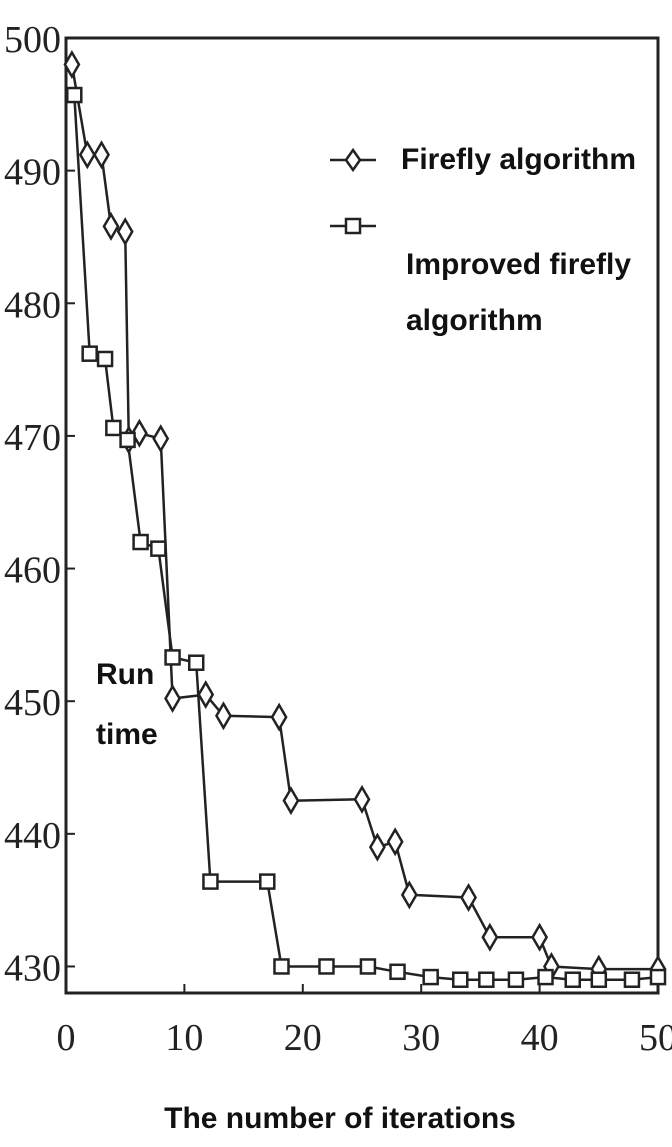 This screenshot has width=672, height=1147. What do you see at coordinates (32, 968) in the screenshot?
I see `y-tick-label-430: 430` at bounding box center [32, 968].